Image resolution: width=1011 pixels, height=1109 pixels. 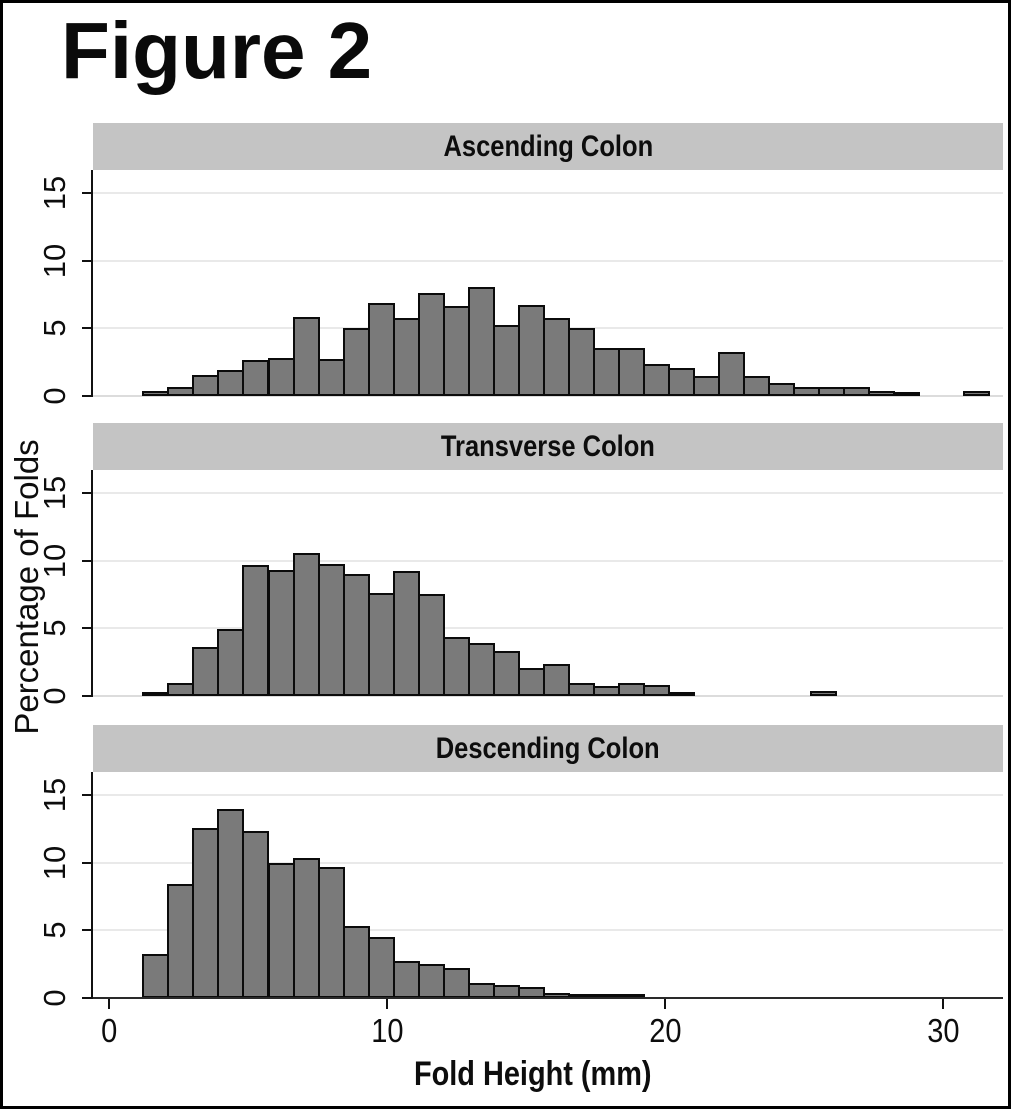 I want to click on x-tick-label-text: 0, so click(x=109, y=1030).